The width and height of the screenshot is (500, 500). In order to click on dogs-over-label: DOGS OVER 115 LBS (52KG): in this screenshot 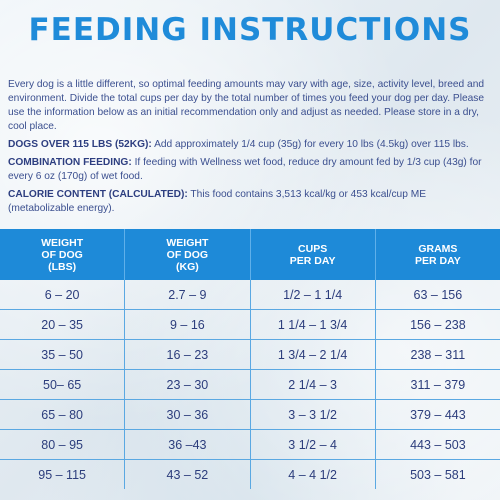, I will do `click(80, 144)`.